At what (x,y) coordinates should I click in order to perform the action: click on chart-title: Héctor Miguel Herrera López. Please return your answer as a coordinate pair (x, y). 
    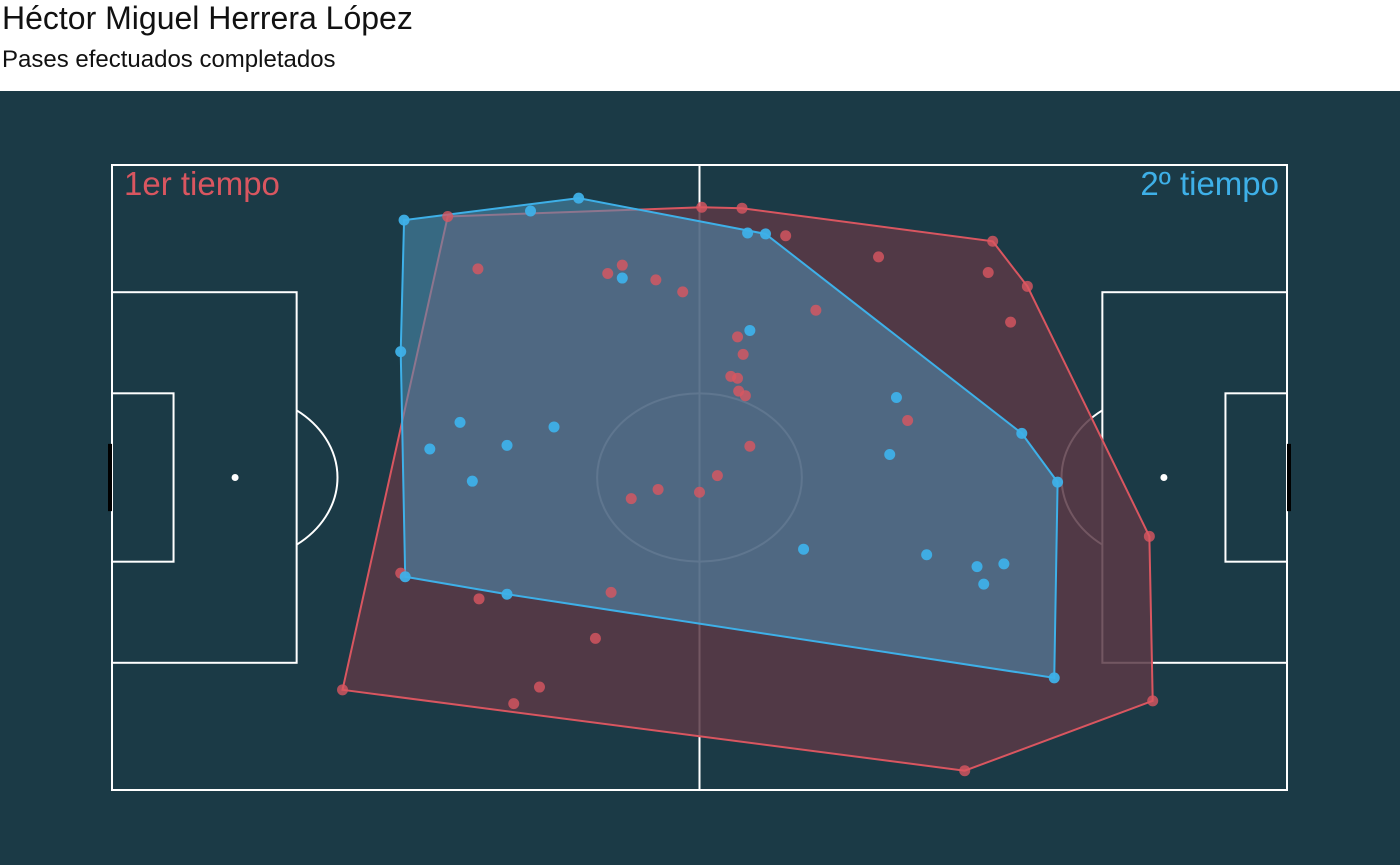
    Looking at the image, I should click on (207, 18).